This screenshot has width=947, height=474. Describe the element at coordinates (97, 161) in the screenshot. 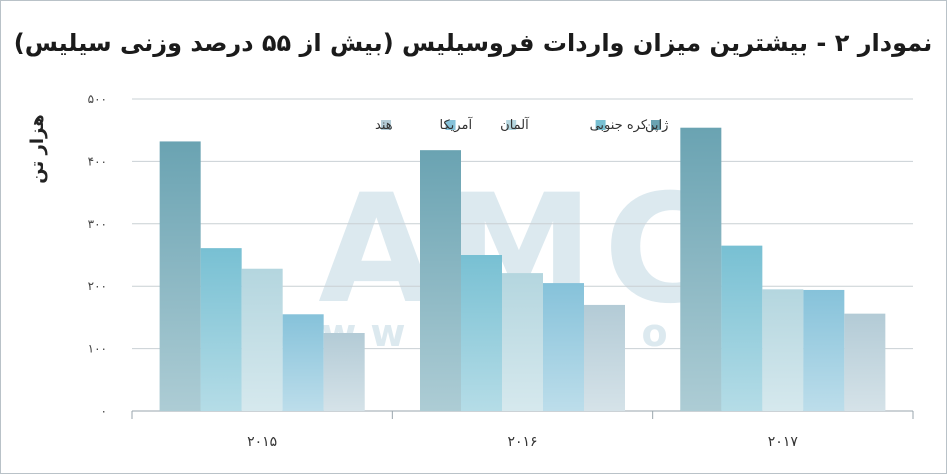

I see `y-tick-label: ۴۰۰` at that location.